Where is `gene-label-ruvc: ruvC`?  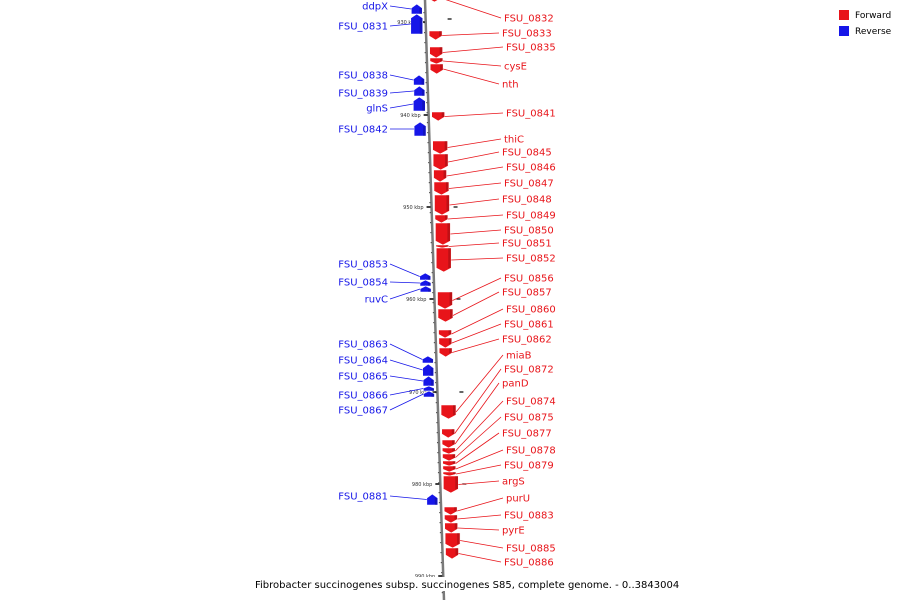 gene-label-ruvc: ruvC is located at coordinates (376, 300).